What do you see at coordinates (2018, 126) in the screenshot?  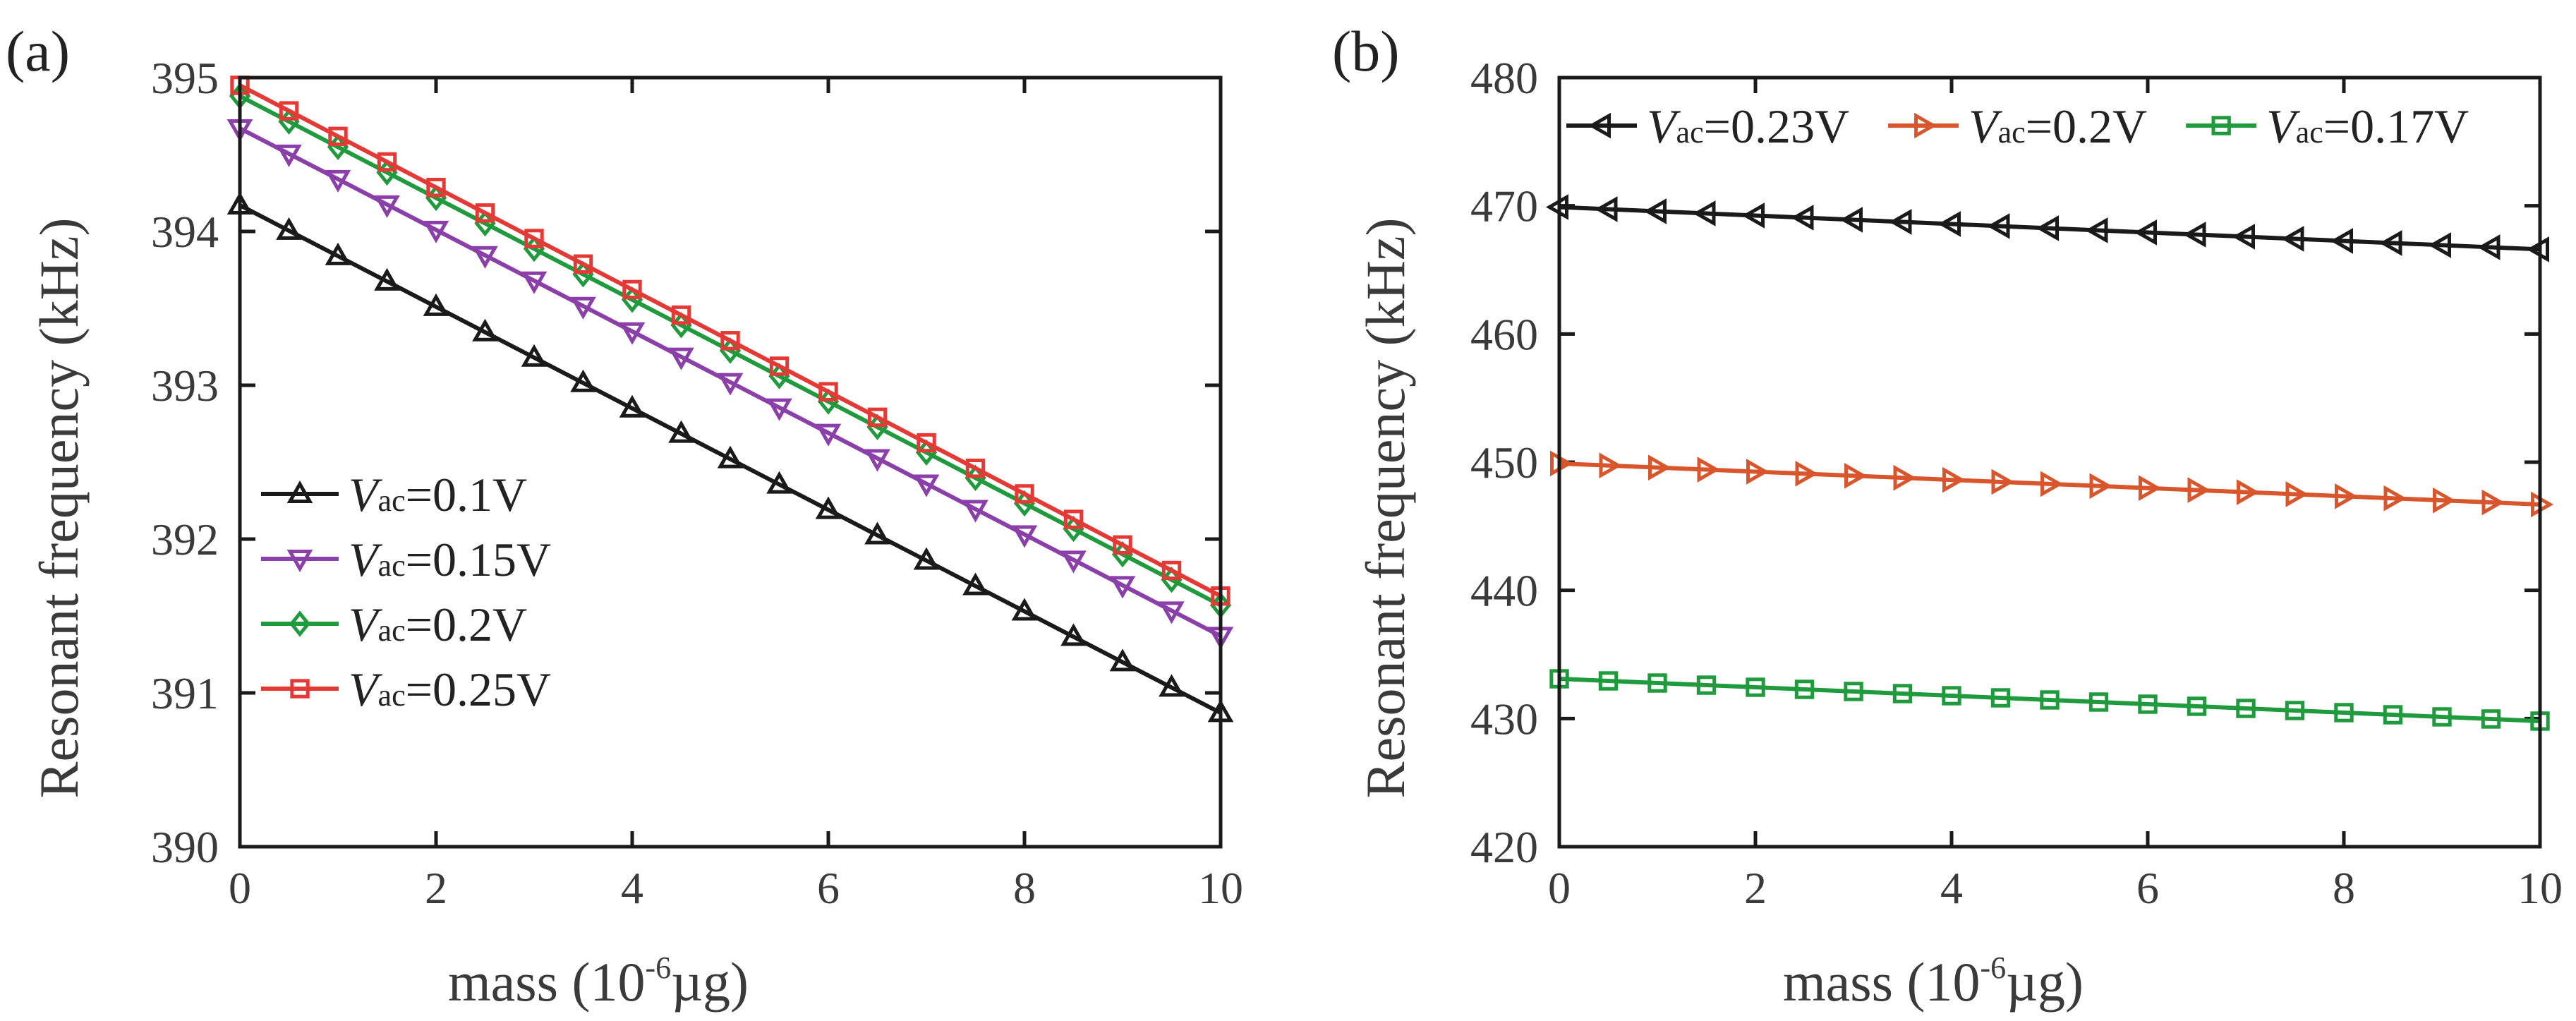 I see `panel-b-legend: Vac=0.23V Vac=0.2V Vac=0.17V` at bounding box center [2018, 126].